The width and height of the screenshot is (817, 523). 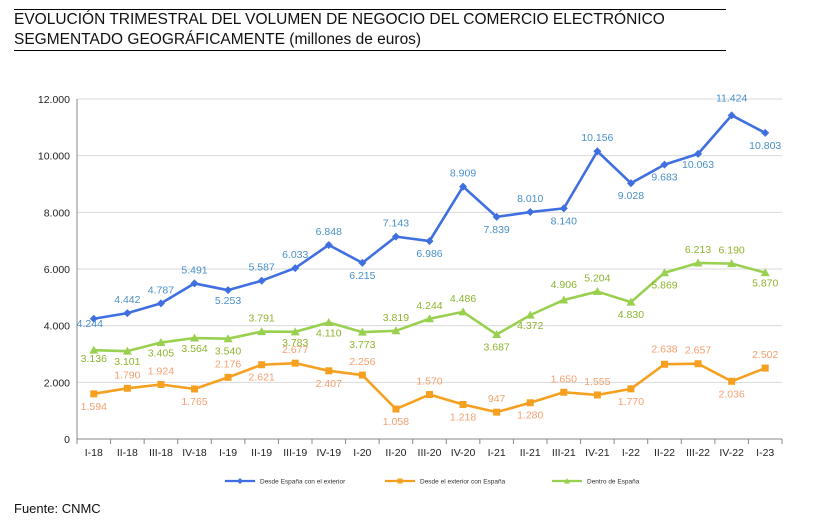 What do you see at coordinates (262, 319) in the screenshot?
I see `data-label: 3.791` at bounding box center [262, 319].